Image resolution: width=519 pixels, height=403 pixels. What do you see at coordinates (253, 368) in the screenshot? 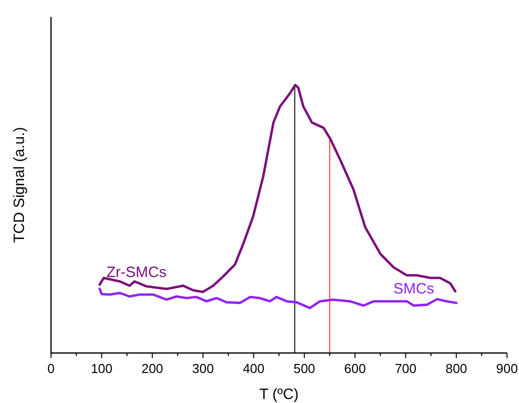
I see `x-tick-label: 400` at bounding box center [253, 368].